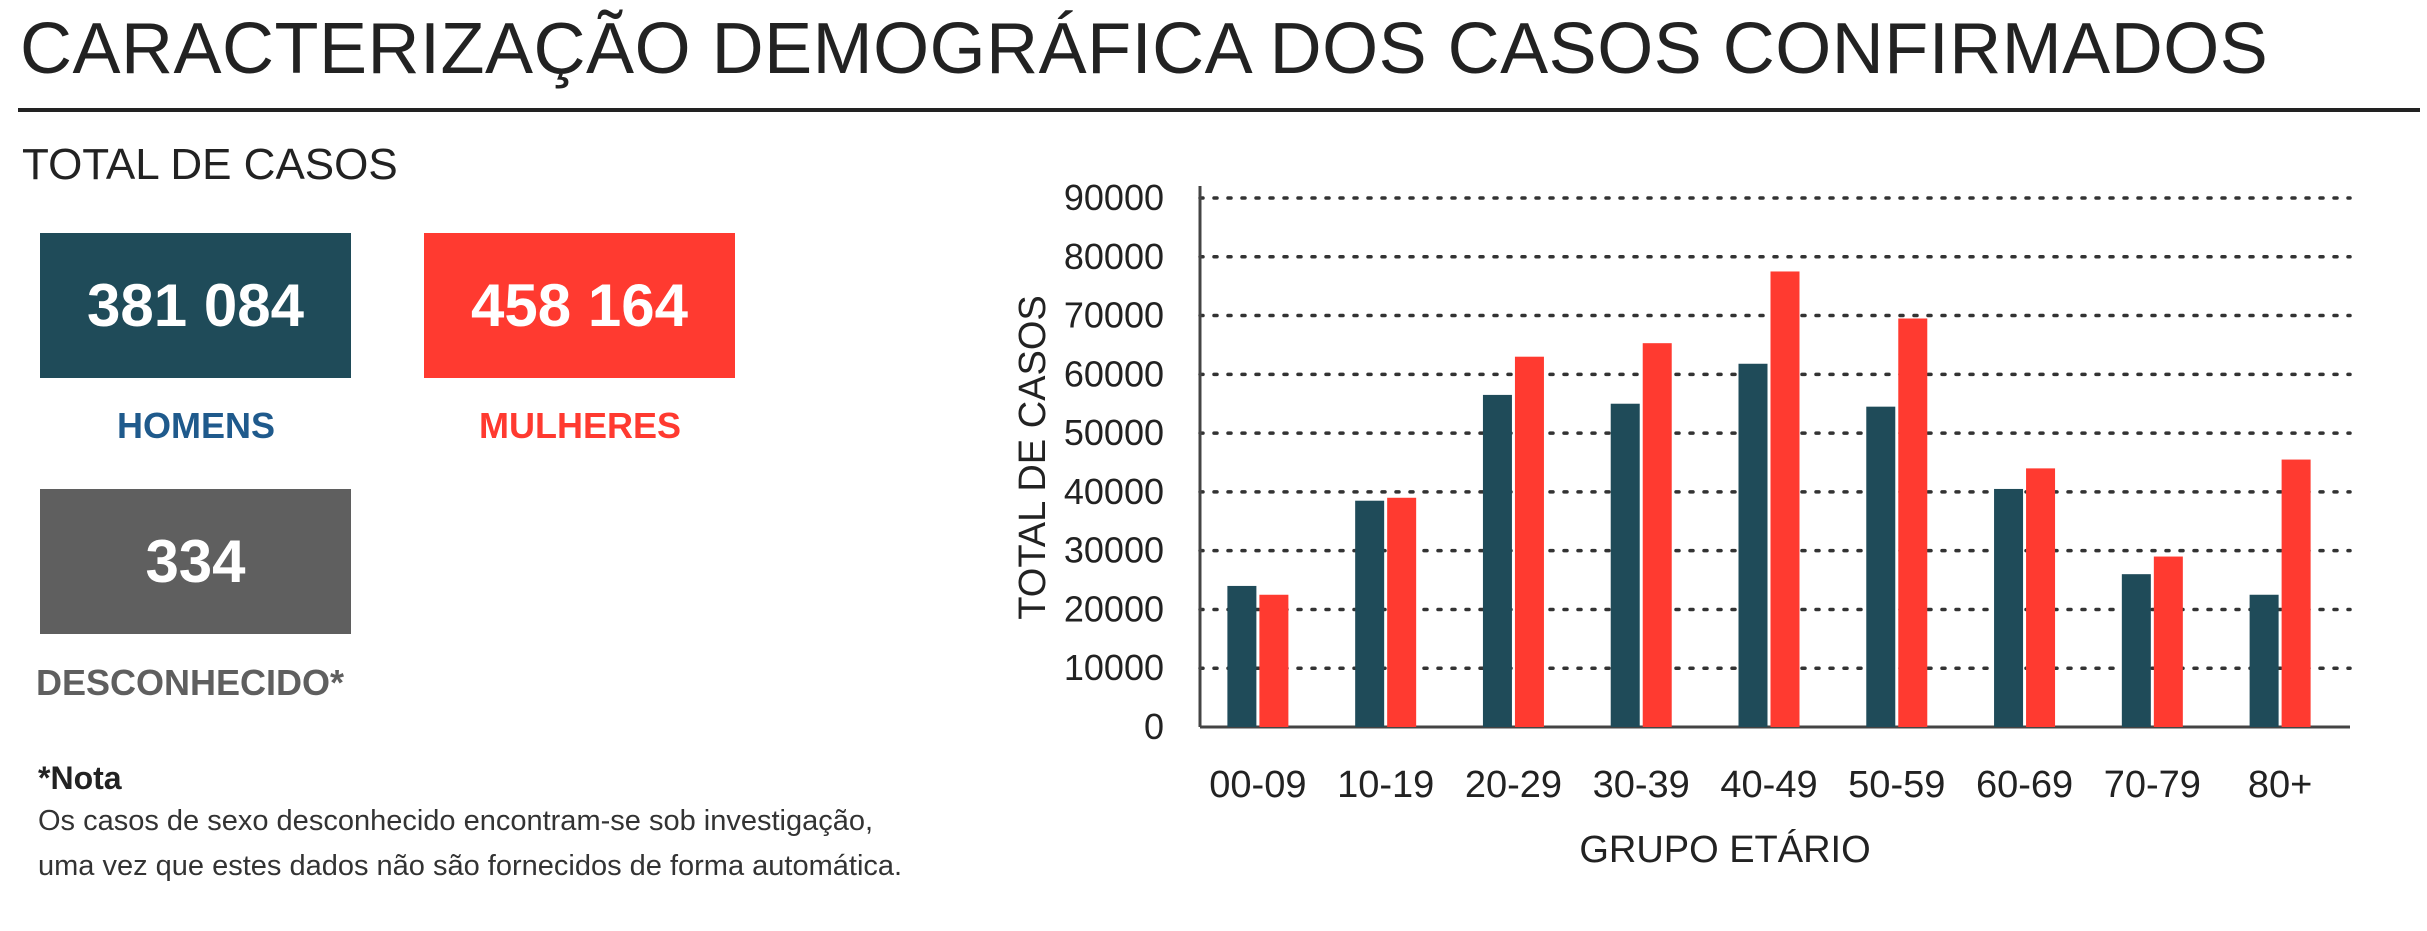  Describe the element at coordinates (1114, 315) in the screenshot. I see `y-tick-label: 70000` at that location.